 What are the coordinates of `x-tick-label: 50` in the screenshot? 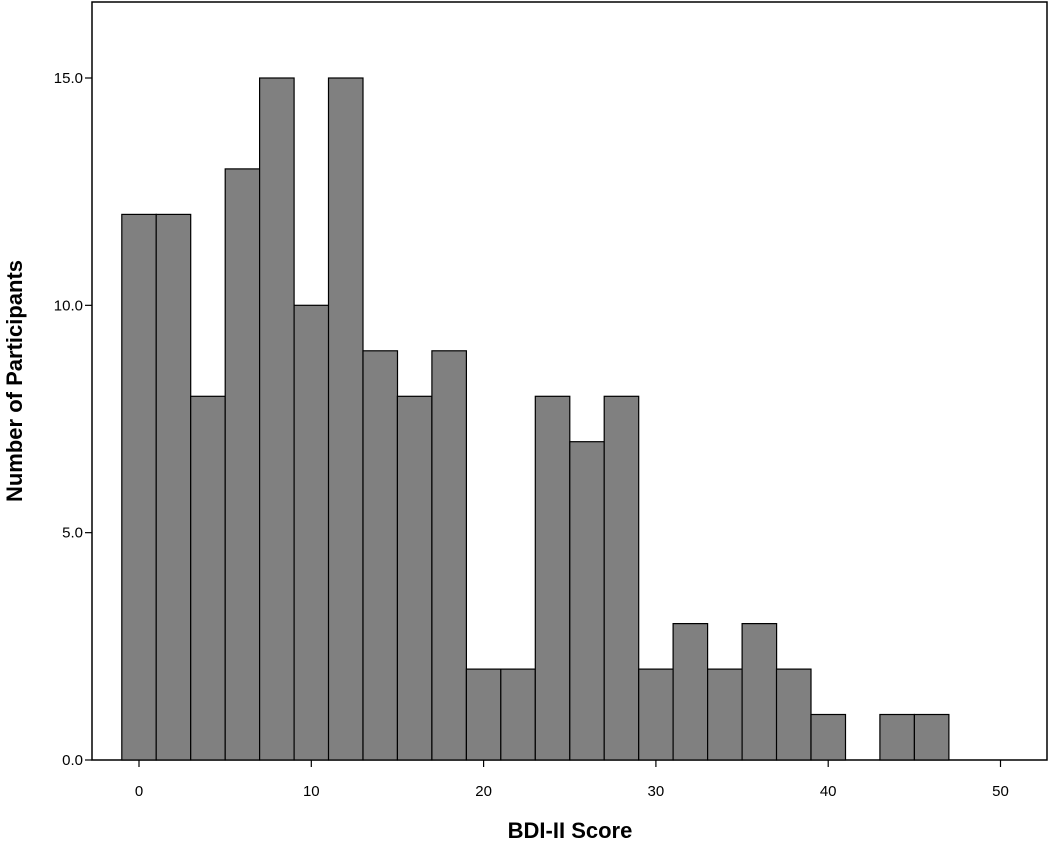 It's located at (1000, 791).